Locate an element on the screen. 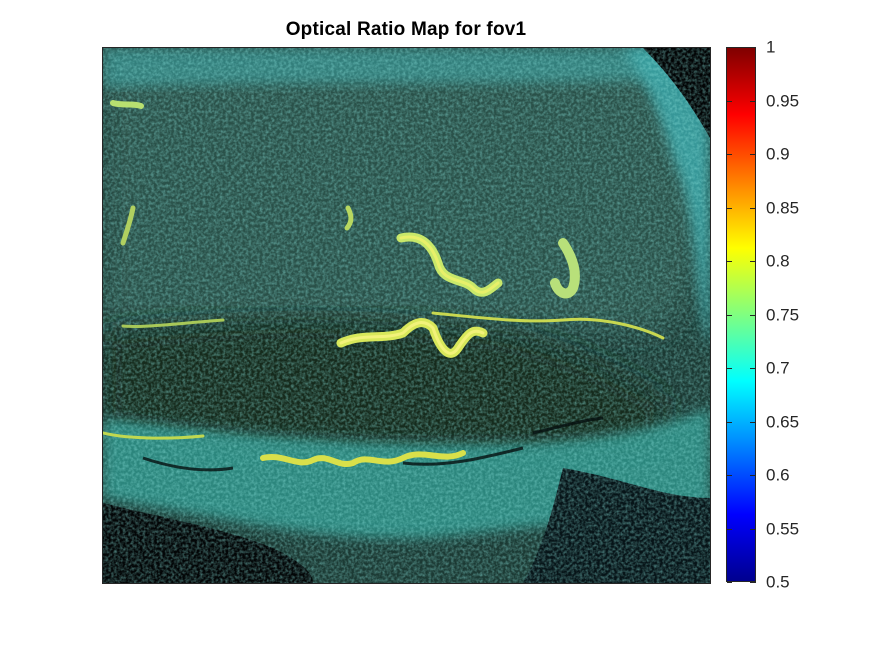 The image size is (875, 656). colorbar-tick-label: 0.9 is located at coordinates (778, 154).